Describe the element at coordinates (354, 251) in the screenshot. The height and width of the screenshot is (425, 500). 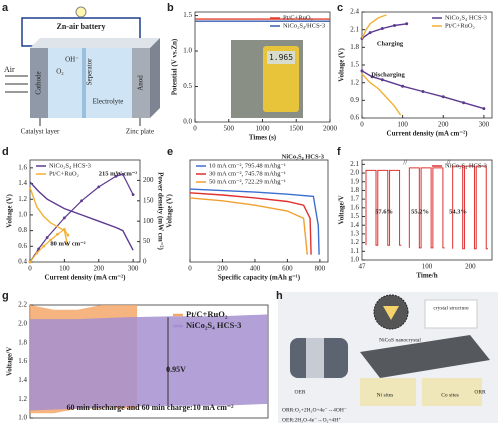
I see `y-tick-label: 1.1` at that location.